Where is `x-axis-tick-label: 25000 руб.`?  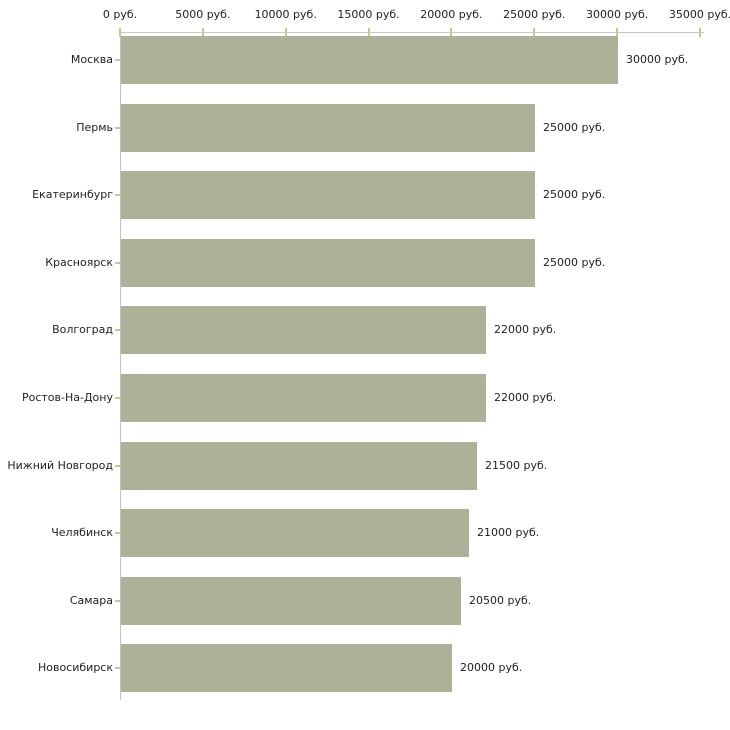
x-axis-tick-label: 25000 руб. is located at coordinates (534, 14).